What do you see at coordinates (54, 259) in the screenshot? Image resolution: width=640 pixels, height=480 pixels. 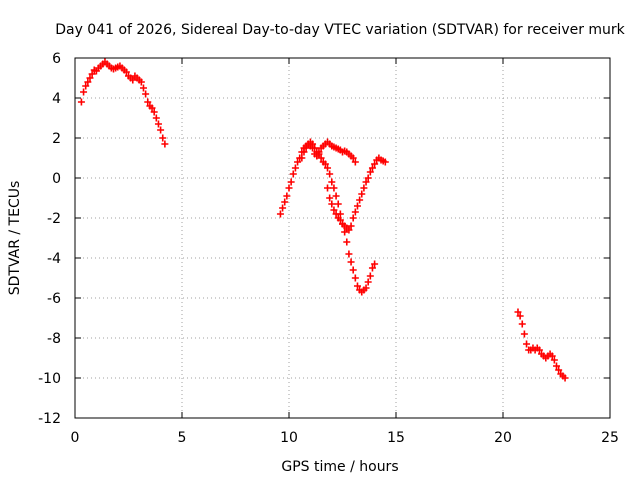 I see `y-tick-label: -4` at bounding box center [54, 259].